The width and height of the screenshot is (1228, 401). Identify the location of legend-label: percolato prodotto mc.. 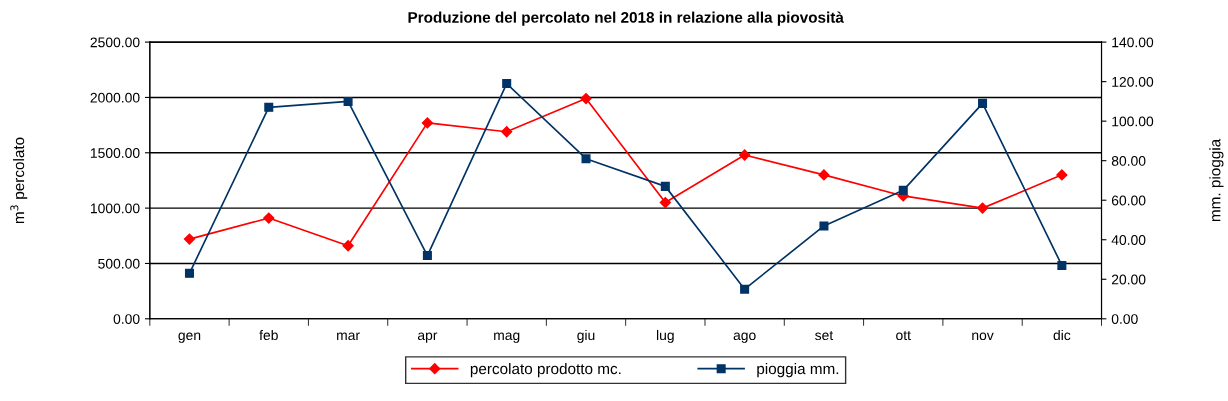
(545, 370).